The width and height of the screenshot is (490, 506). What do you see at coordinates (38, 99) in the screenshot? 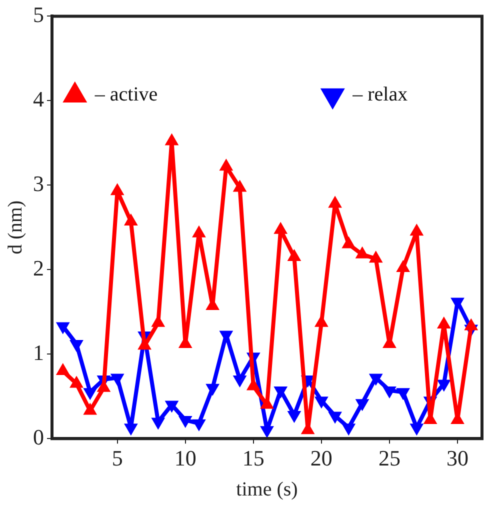
I see `y-tick-label: 4` at bounding box center [38, 99].